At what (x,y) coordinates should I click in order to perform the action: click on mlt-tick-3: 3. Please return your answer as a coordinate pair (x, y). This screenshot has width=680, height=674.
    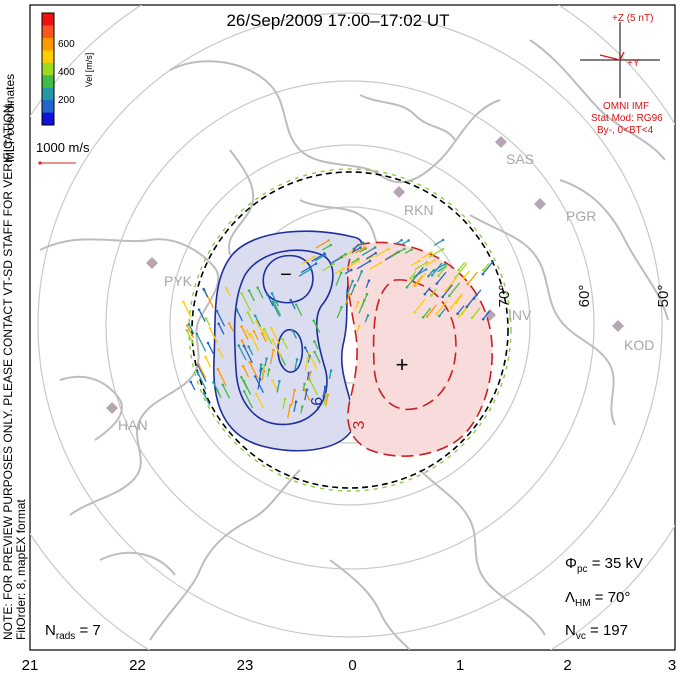
    Looking at the image, I should click on (672, 665).